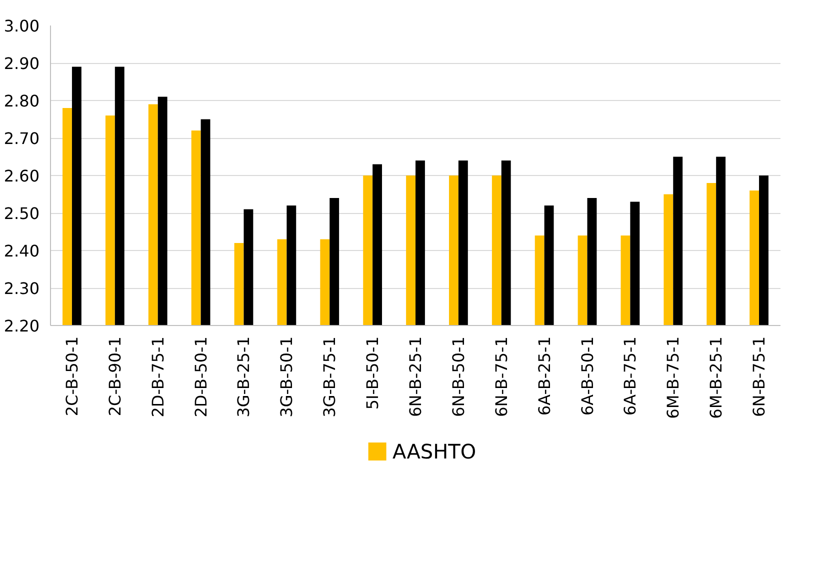  Describe the element at coordinates (22, 26) in the screenshot. I see `y-tick-label: 3.00` at that location.